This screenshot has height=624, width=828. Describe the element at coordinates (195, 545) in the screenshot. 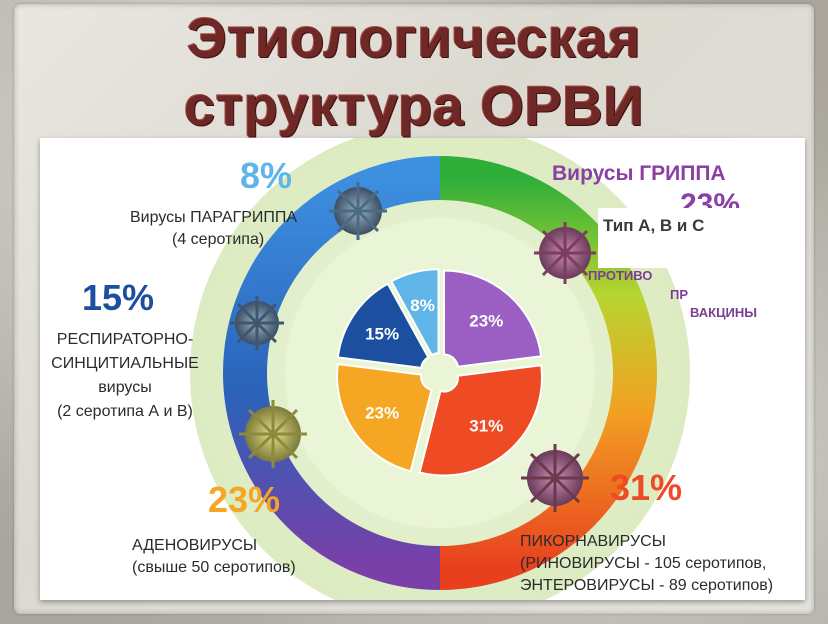

I see `adeno-label: АДЕНОВИРУСЫ` at that location.